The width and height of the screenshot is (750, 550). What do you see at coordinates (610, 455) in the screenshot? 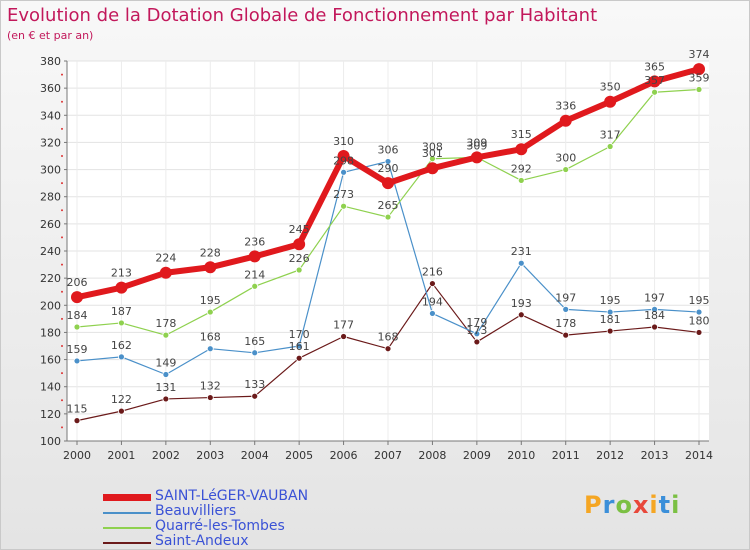
I see `x-tick-label: 2012` at bounding box center [610, 455].